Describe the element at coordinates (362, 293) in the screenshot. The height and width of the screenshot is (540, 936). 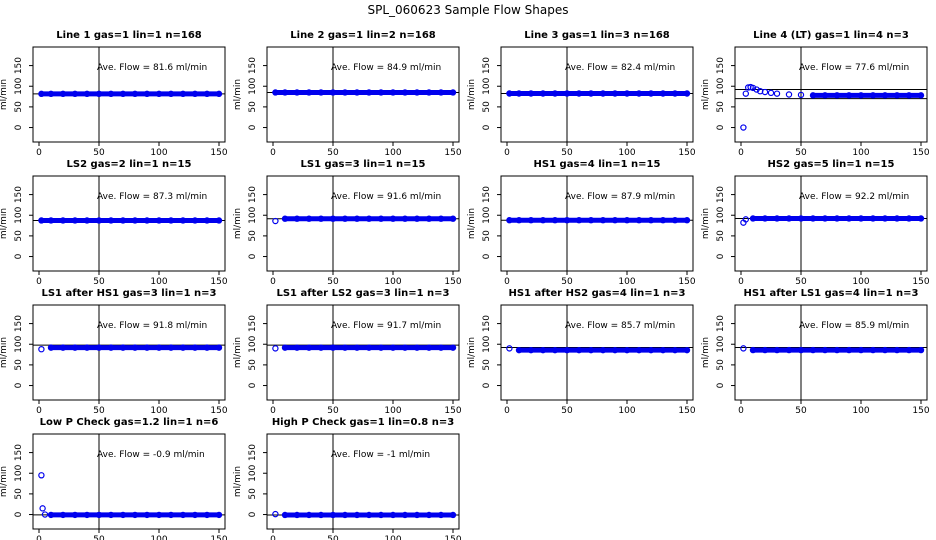
I see `panel-title: LS1 after LS2 gas=3 lin=1 n=3` at that location.